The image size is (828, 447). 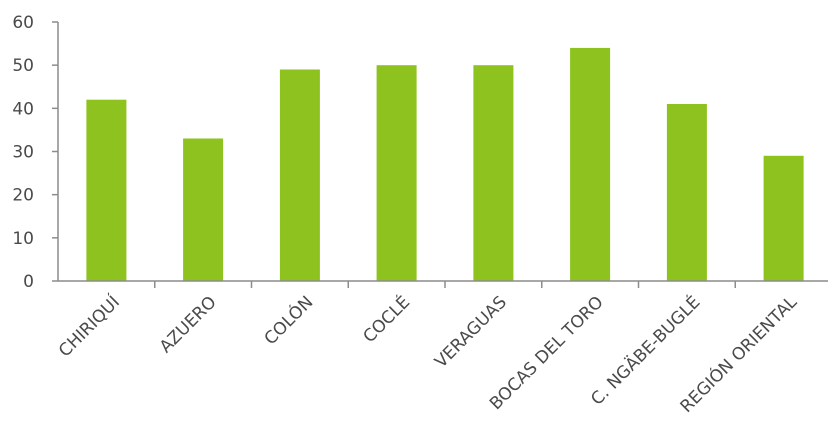 I want to click on x-tick-label: CHIRIQUÍ, so click(x=89, y=326).